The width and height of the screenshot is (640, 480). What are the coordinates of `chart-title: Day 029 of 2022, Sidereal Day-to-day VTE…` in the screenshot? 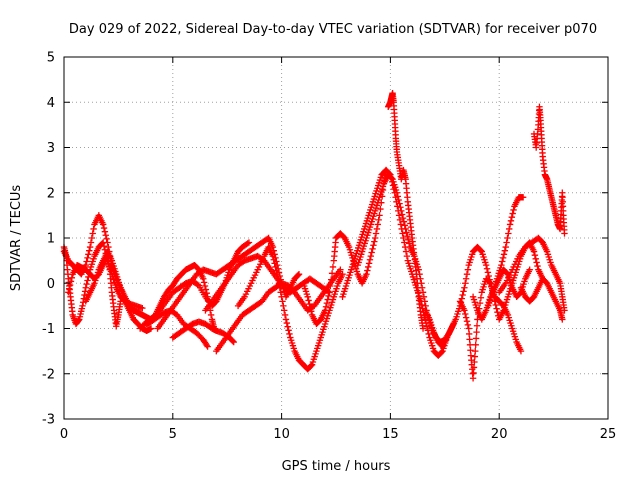 It's located at (333, 29).